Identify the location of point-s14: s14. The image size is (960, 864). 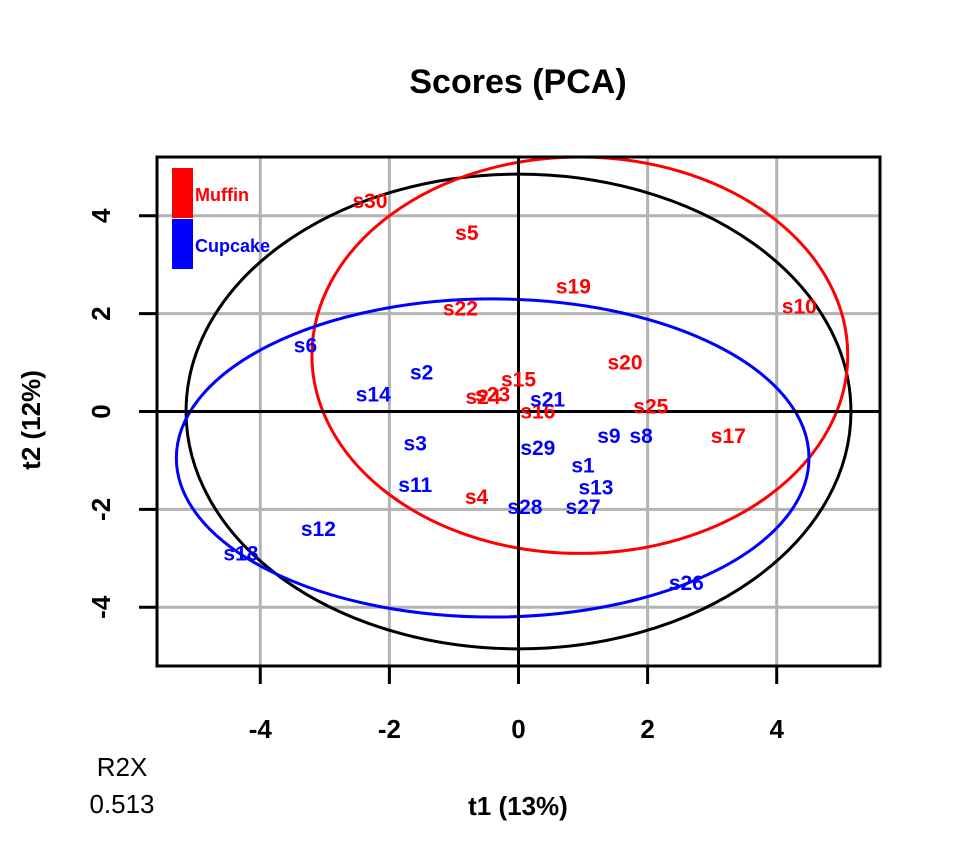
(373, 394).